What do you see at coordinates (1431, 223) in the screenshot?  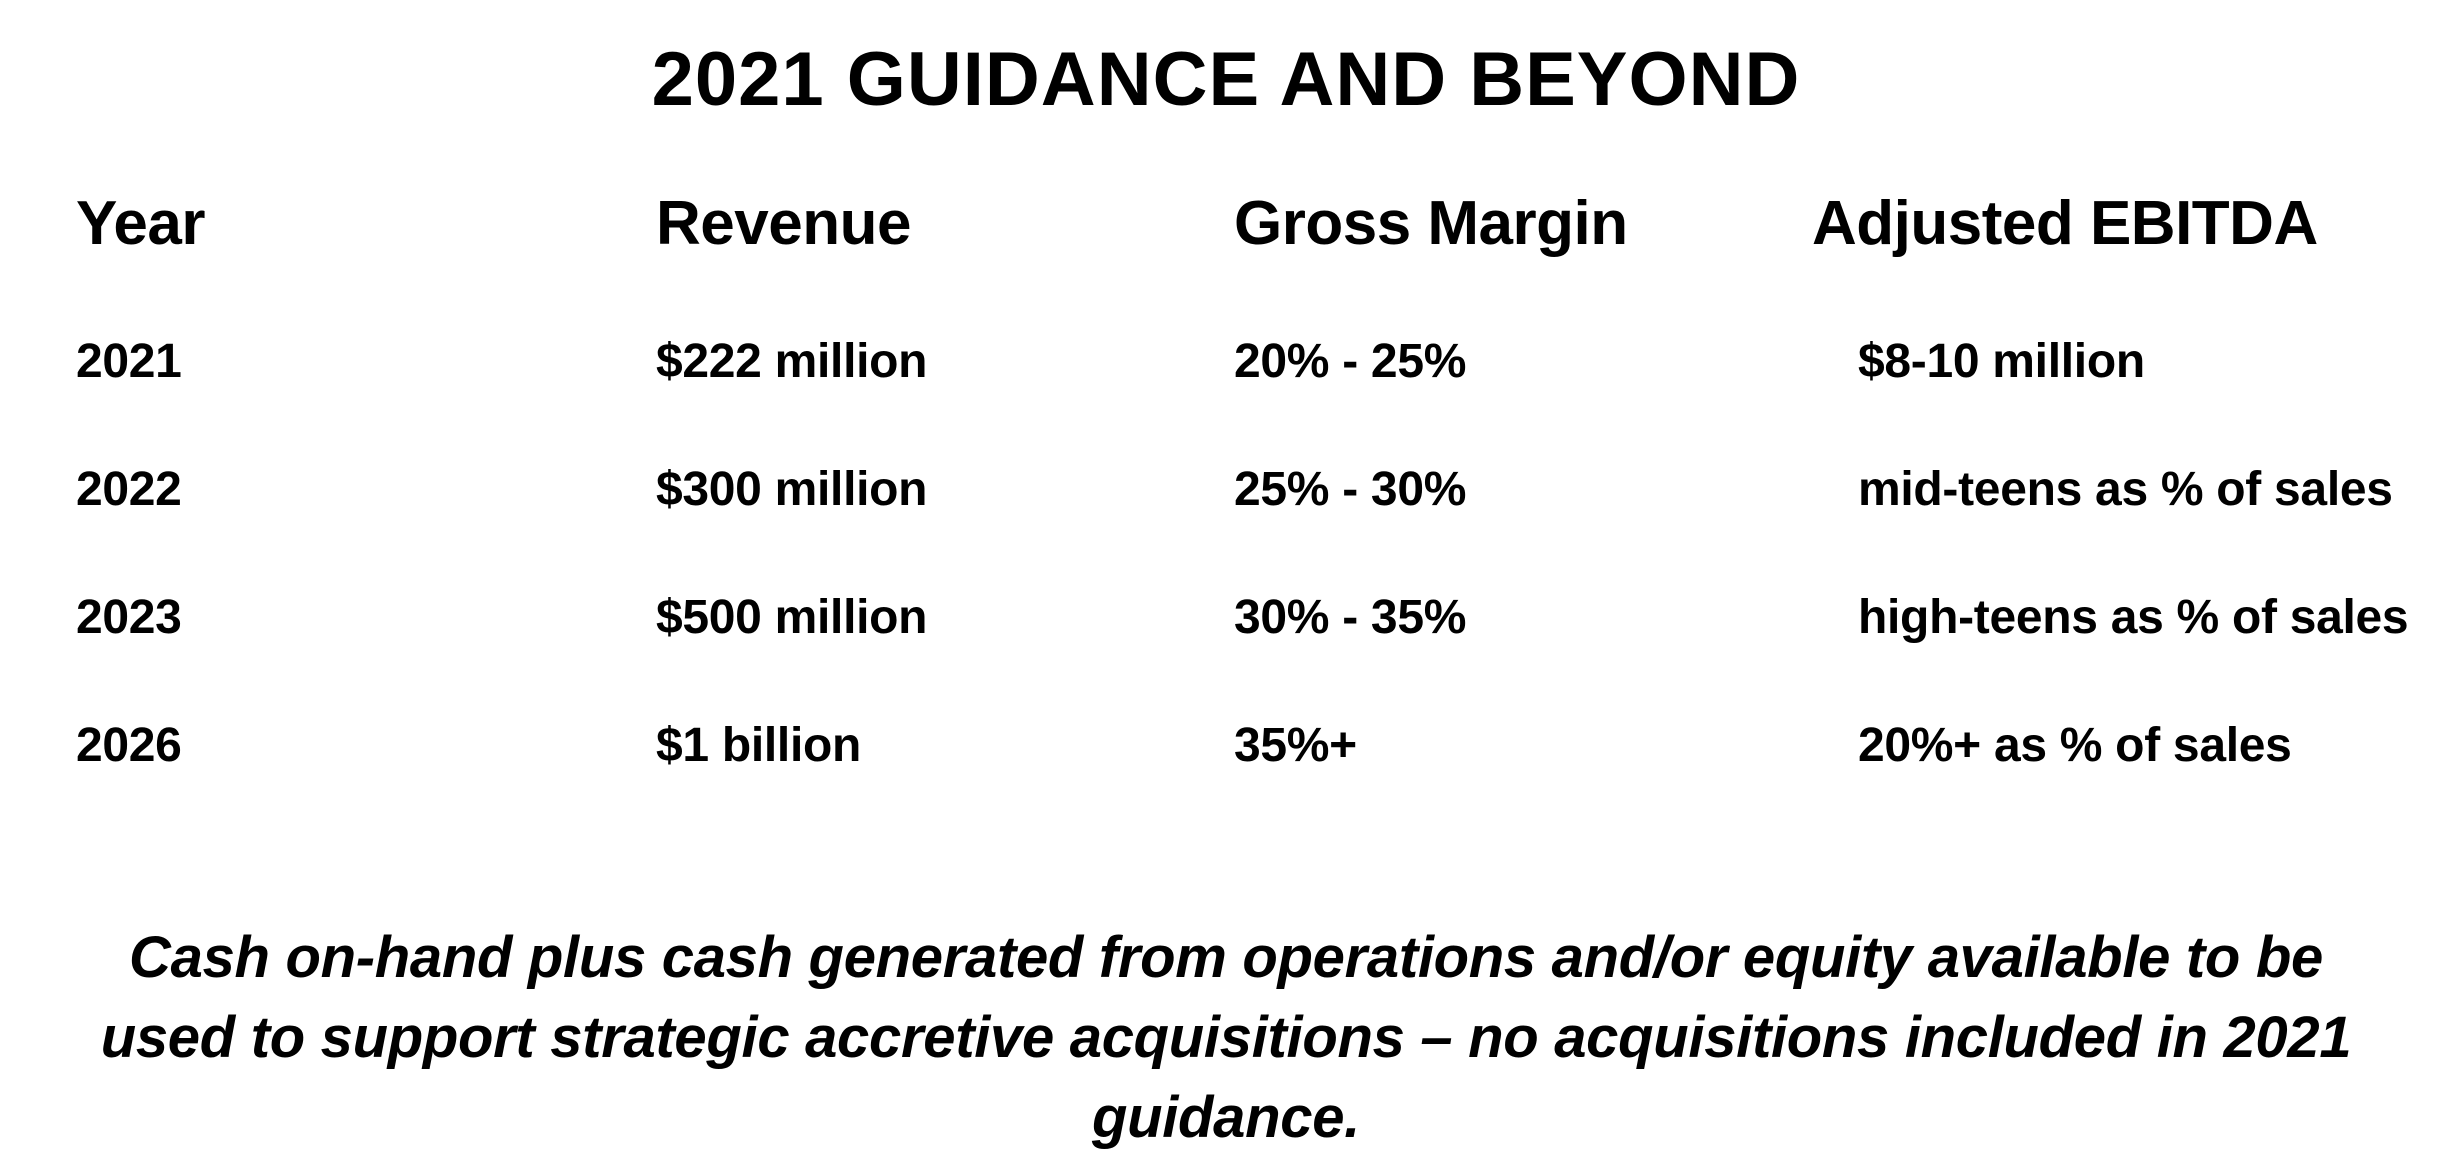 I see `header-gross-margin: Gross Margin` at bounding box center [1431, 223].